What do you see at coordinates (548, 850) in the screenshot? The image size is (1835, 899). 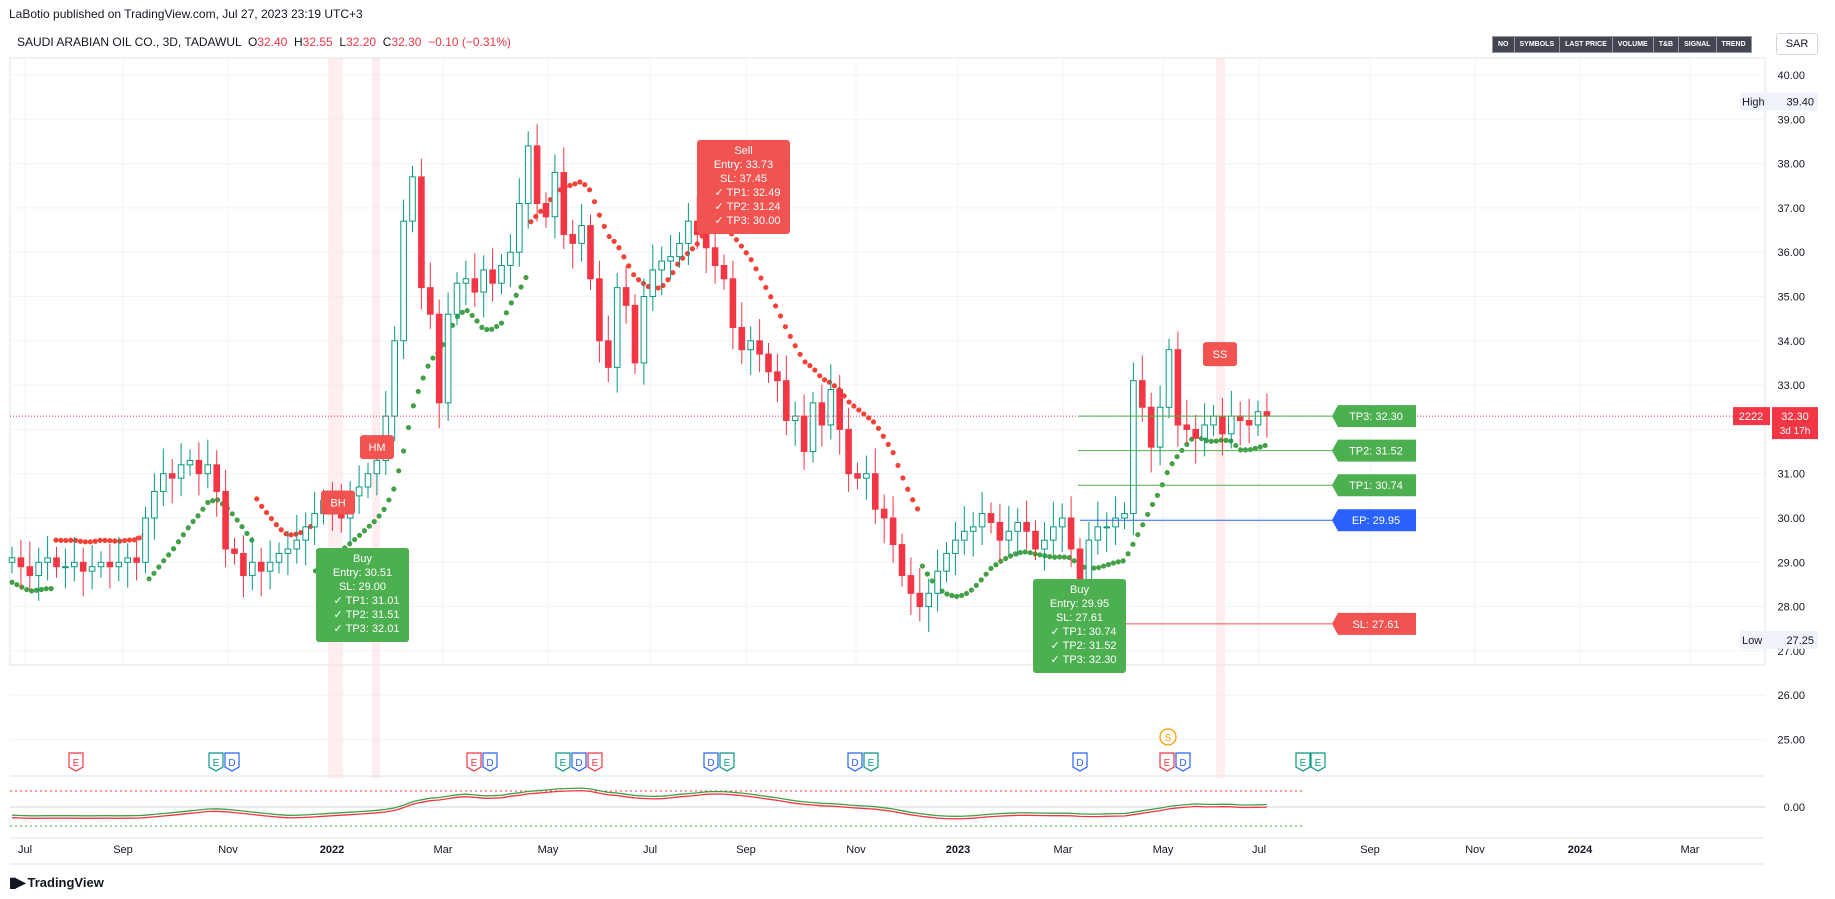 I see `x-tick-label: May` at bounding box center [548, 850].